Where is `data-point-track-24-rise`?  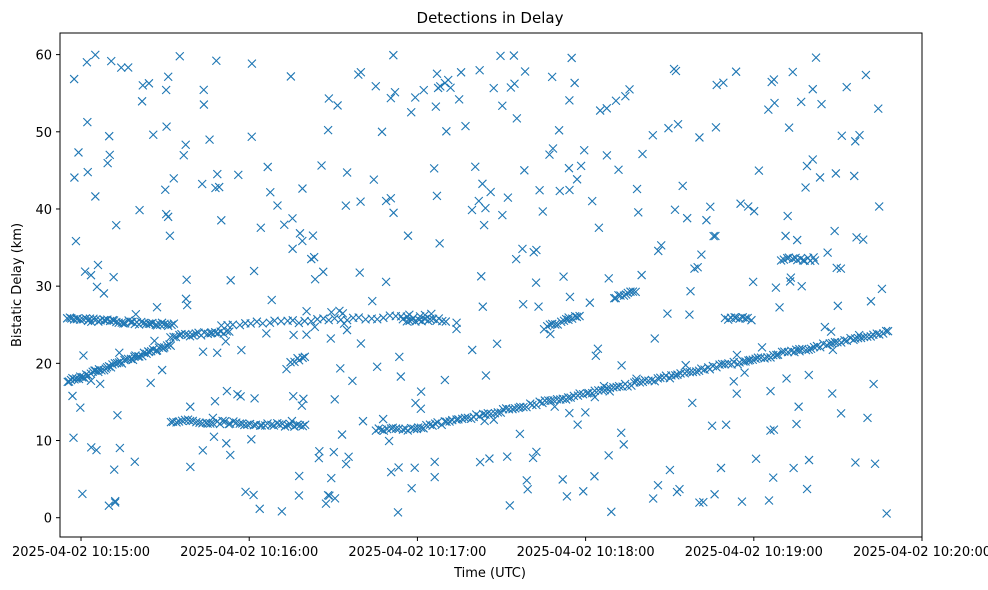
data-point-track-24-rise is located at coordinates (579, 316).